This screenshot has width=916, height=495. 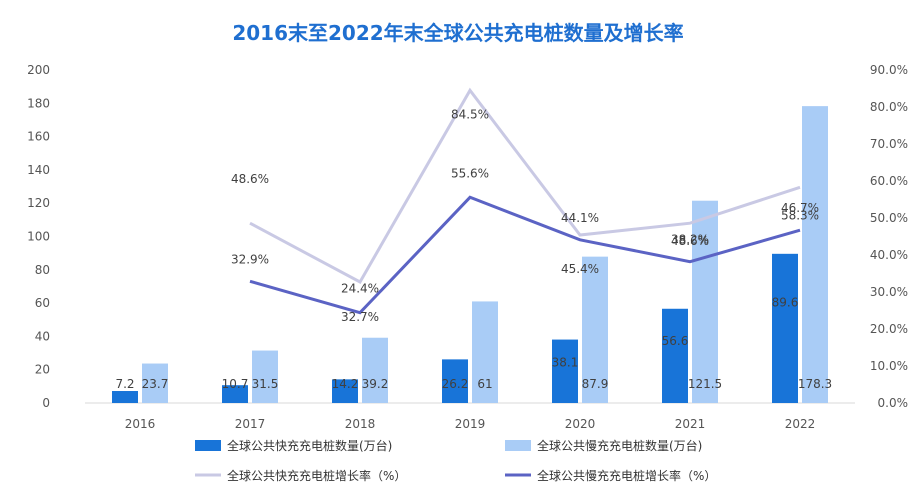 I want to click on bar-value-label: 87.9, so click(x=595, y=384).